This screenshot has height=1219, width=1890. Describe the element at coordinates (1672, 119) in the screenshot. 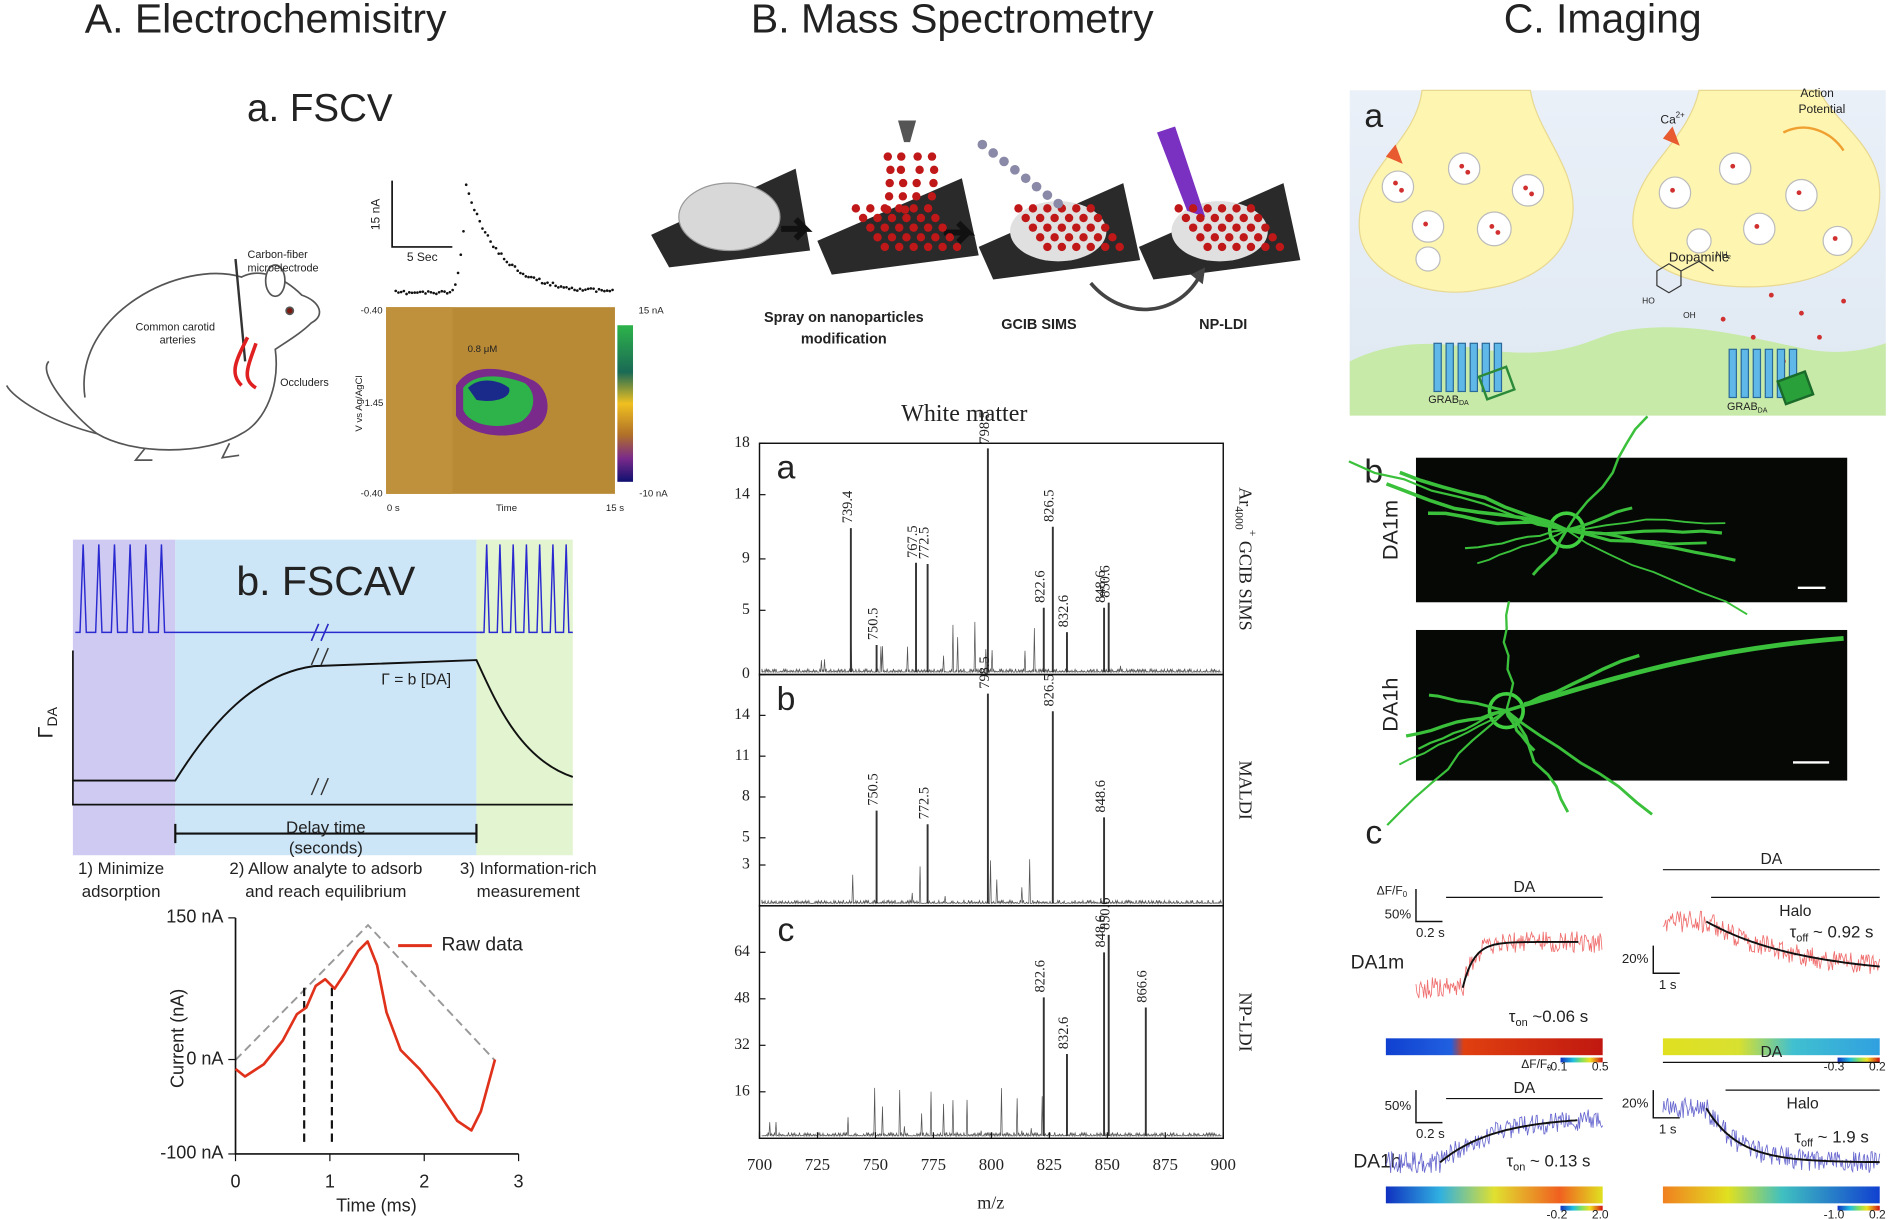

I see `label: Ca2+` at that location.